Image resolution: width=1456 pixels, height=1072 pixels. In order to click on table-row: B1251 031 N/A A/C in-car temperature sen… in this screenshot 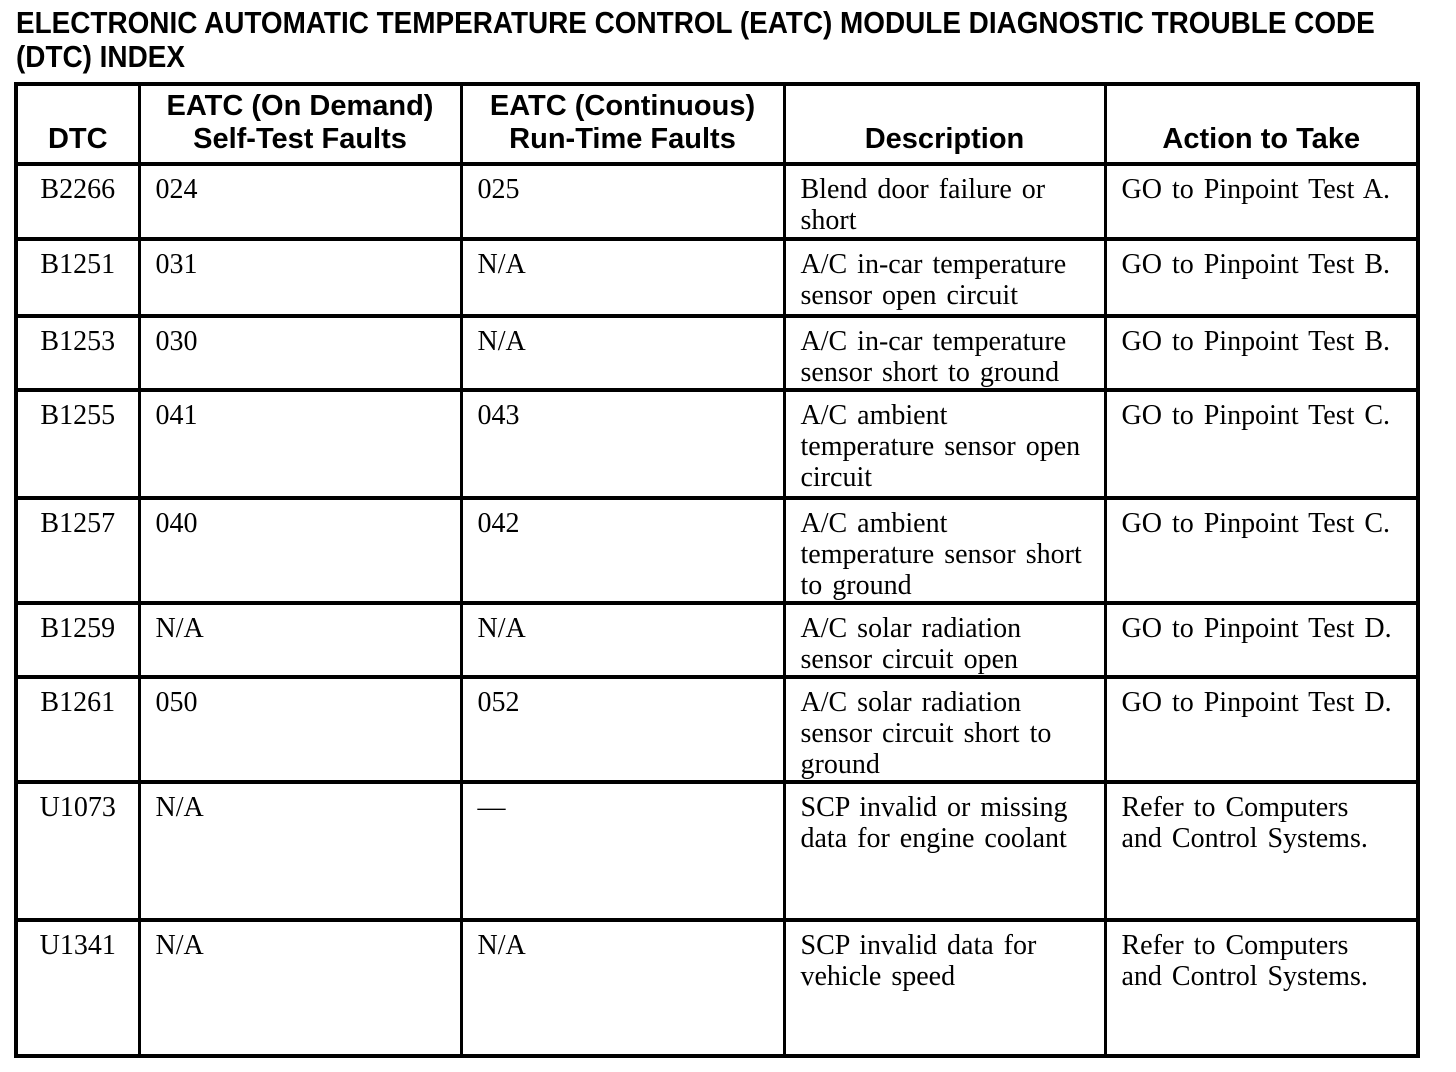, I will do `click(717, 277)`.